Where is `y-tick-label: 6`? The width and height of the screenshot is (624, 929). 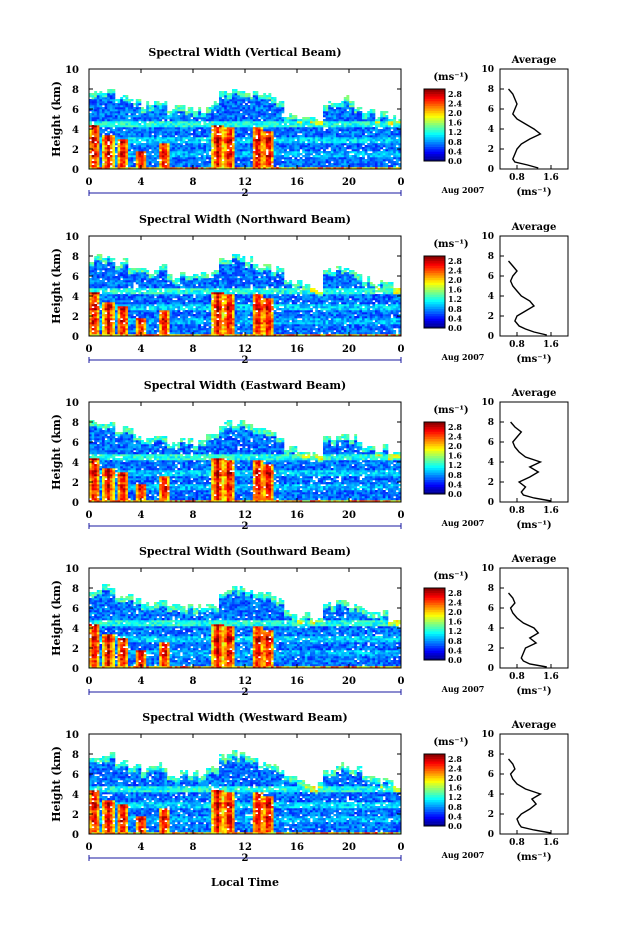
y-tick-label: 6 is located at coordinates (75, 110).